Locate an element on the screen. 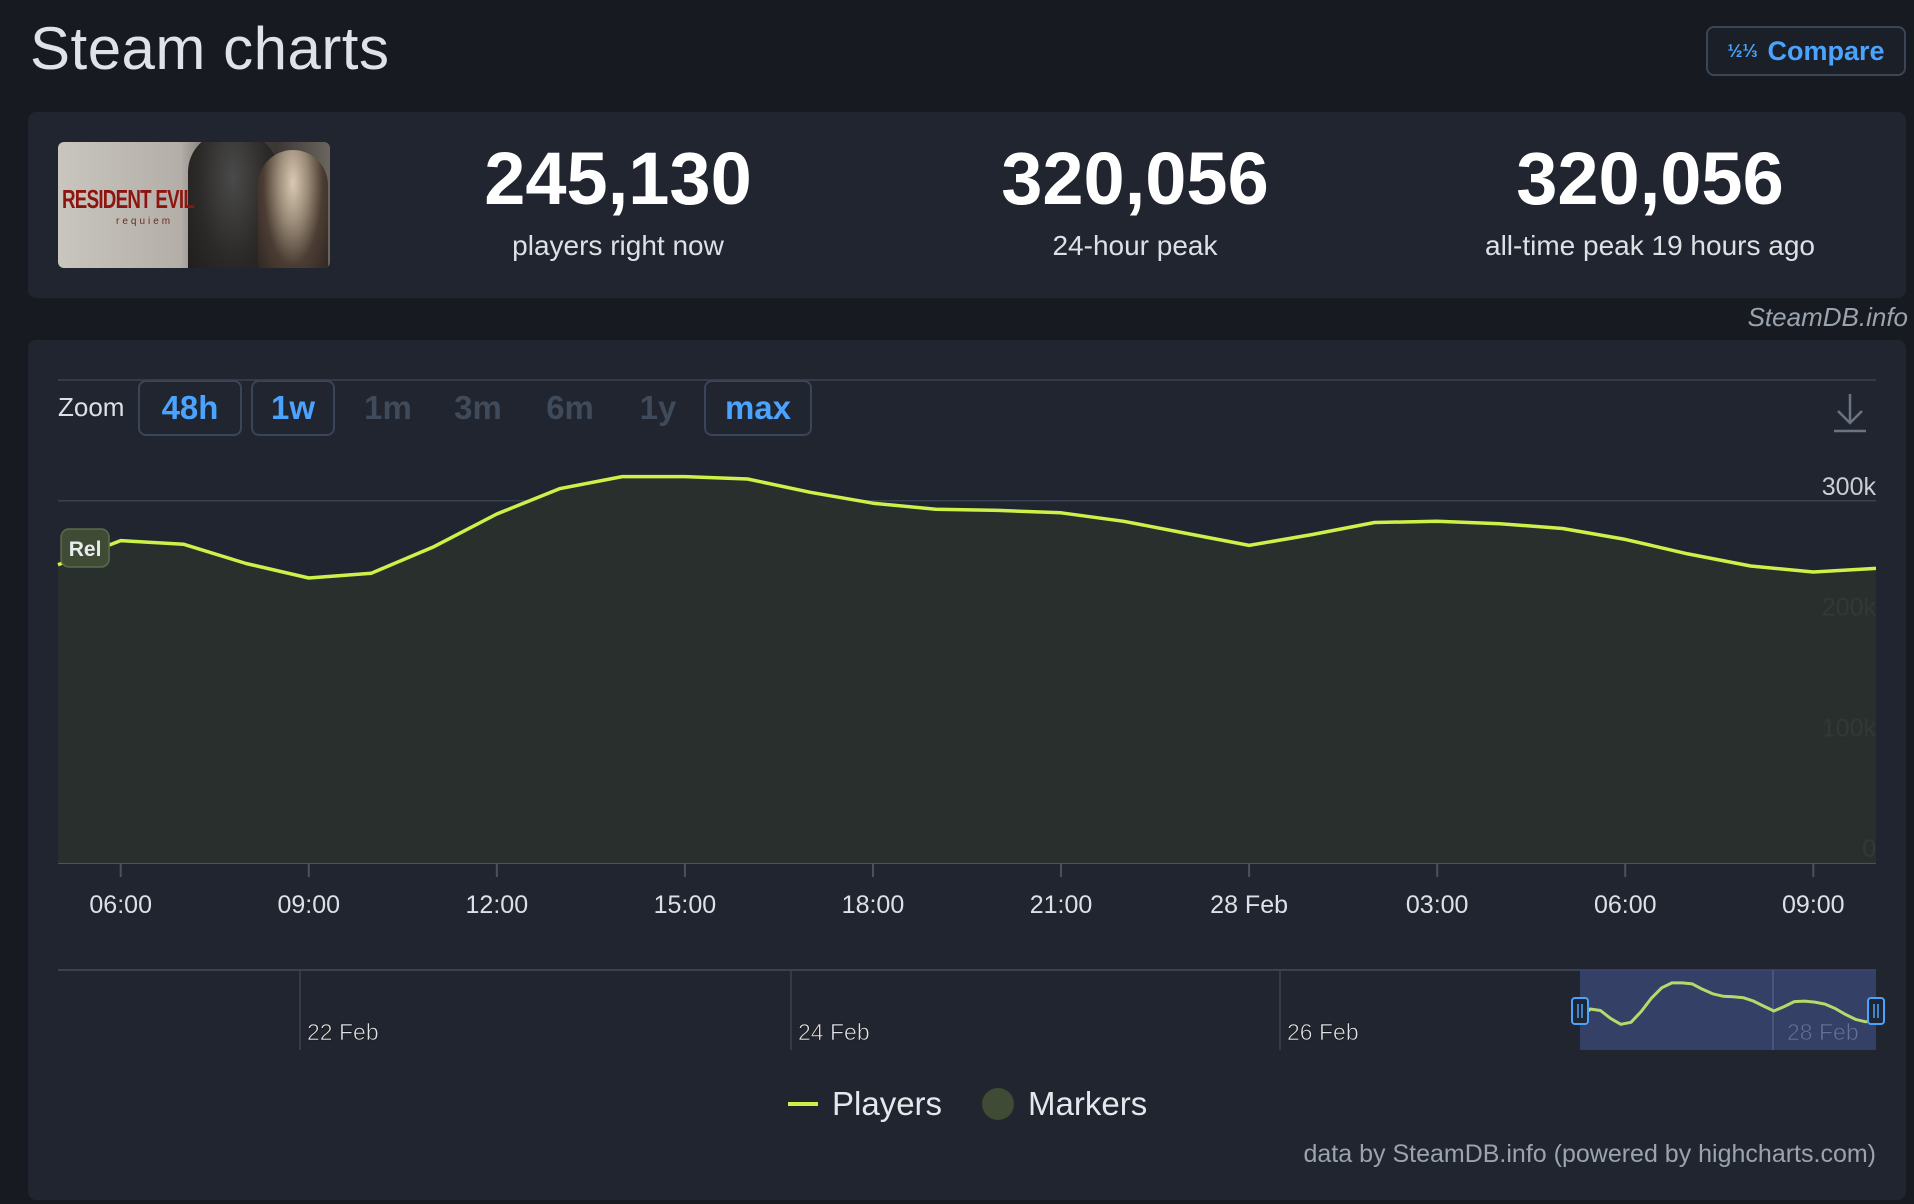 The width and height of the screenshot is (1914, 1204). stat-all-time-peak: 320,056 all-time peak 19 hours ago is located at coordinates (1650, 202).